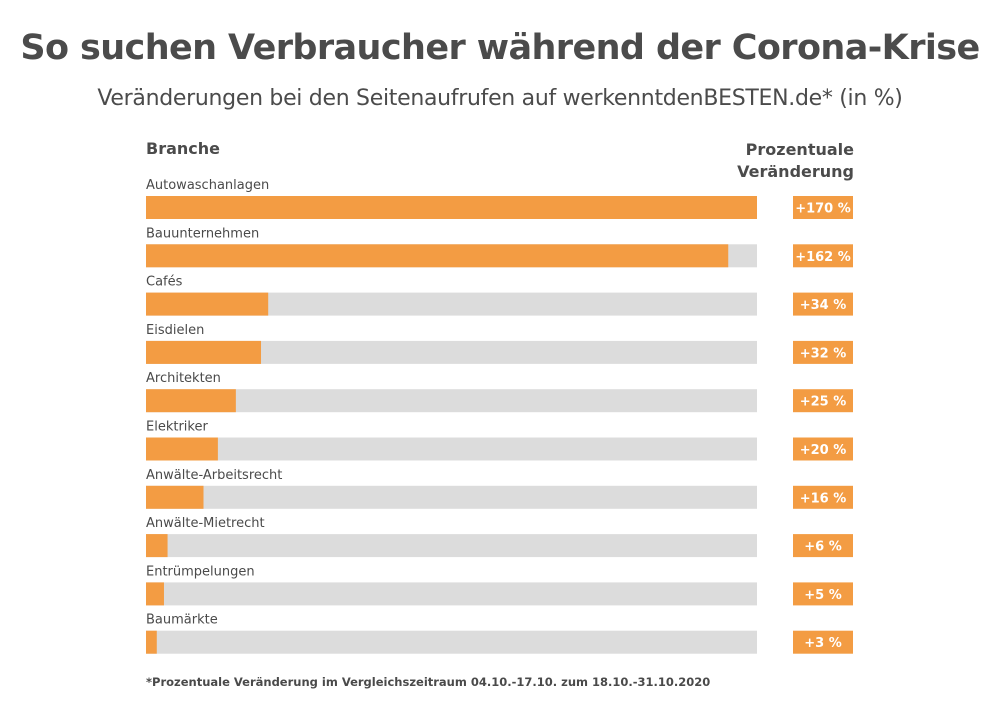  I want to click on bar-row: Baumärkte +3 %, so click(499, 633).